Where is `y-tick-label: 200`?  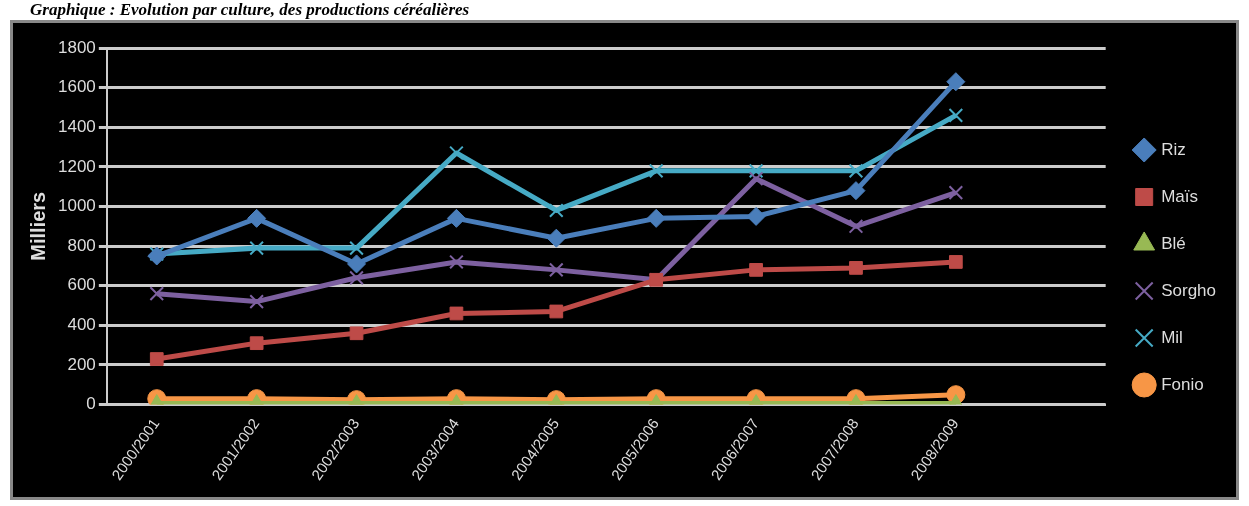 y-tick-label: 200 is located at coordinates (81, 364).